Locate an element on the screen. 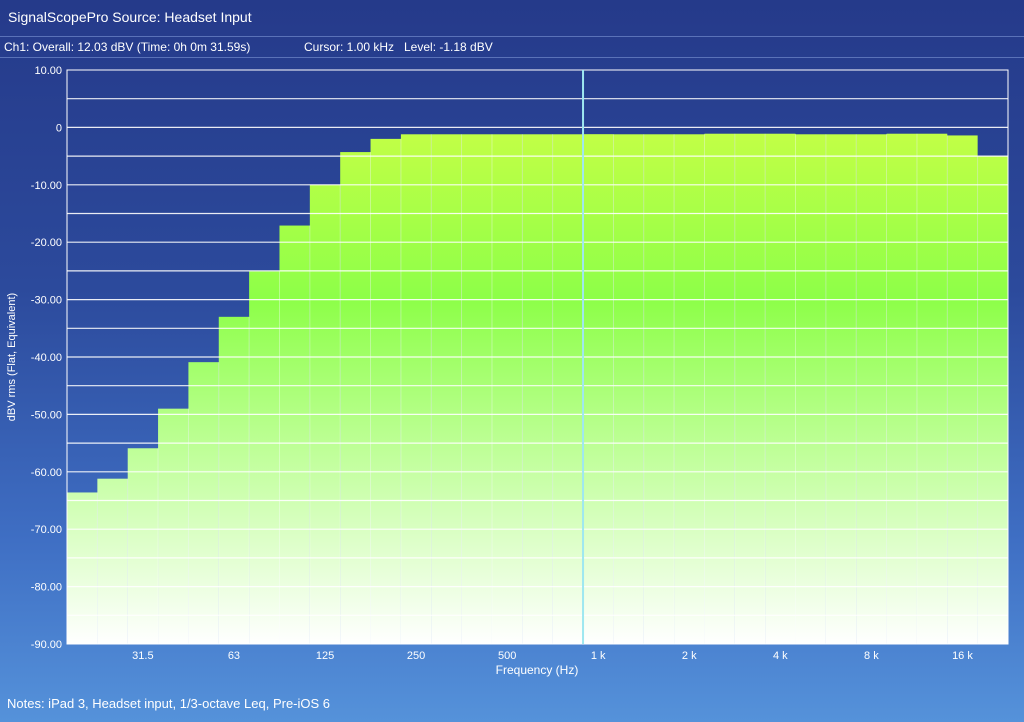  bar-20-k is located at coordinates (992, 400).